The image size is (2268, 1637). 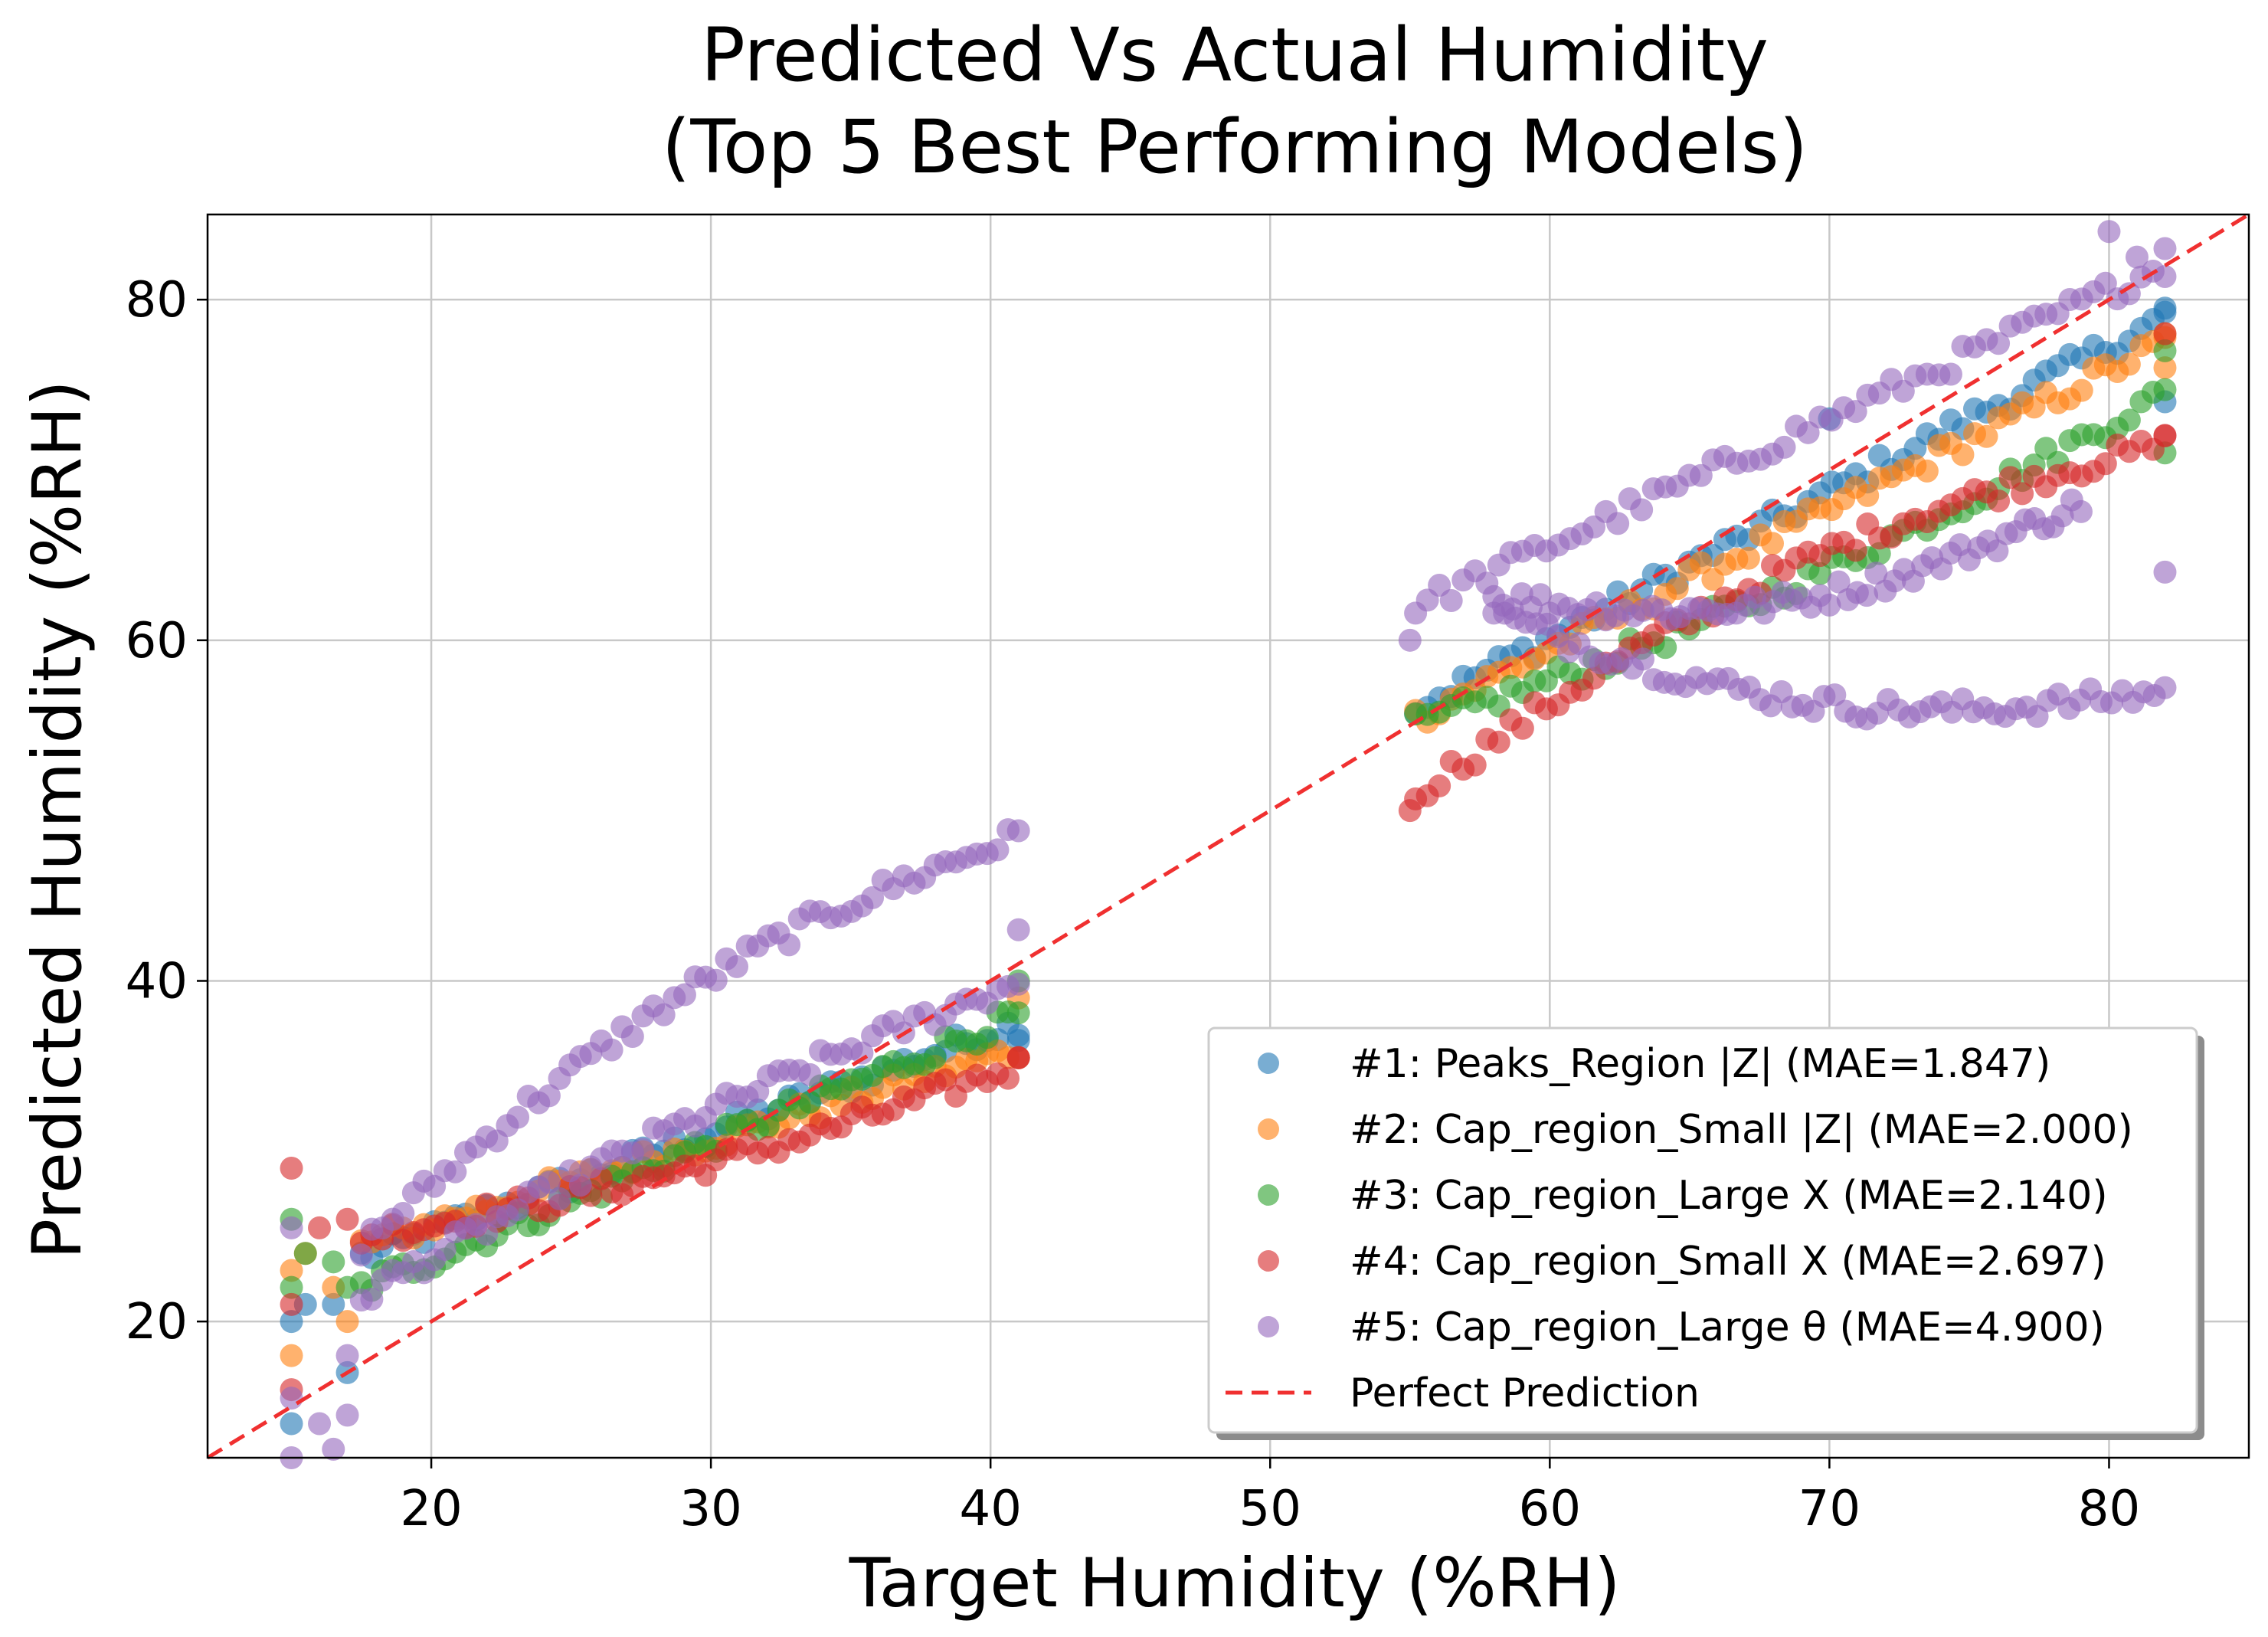 What do you see at coordinates (990, 1509) in the screenshot?
I see `x-tick-label: 40` at bounding box center [990, 1509].